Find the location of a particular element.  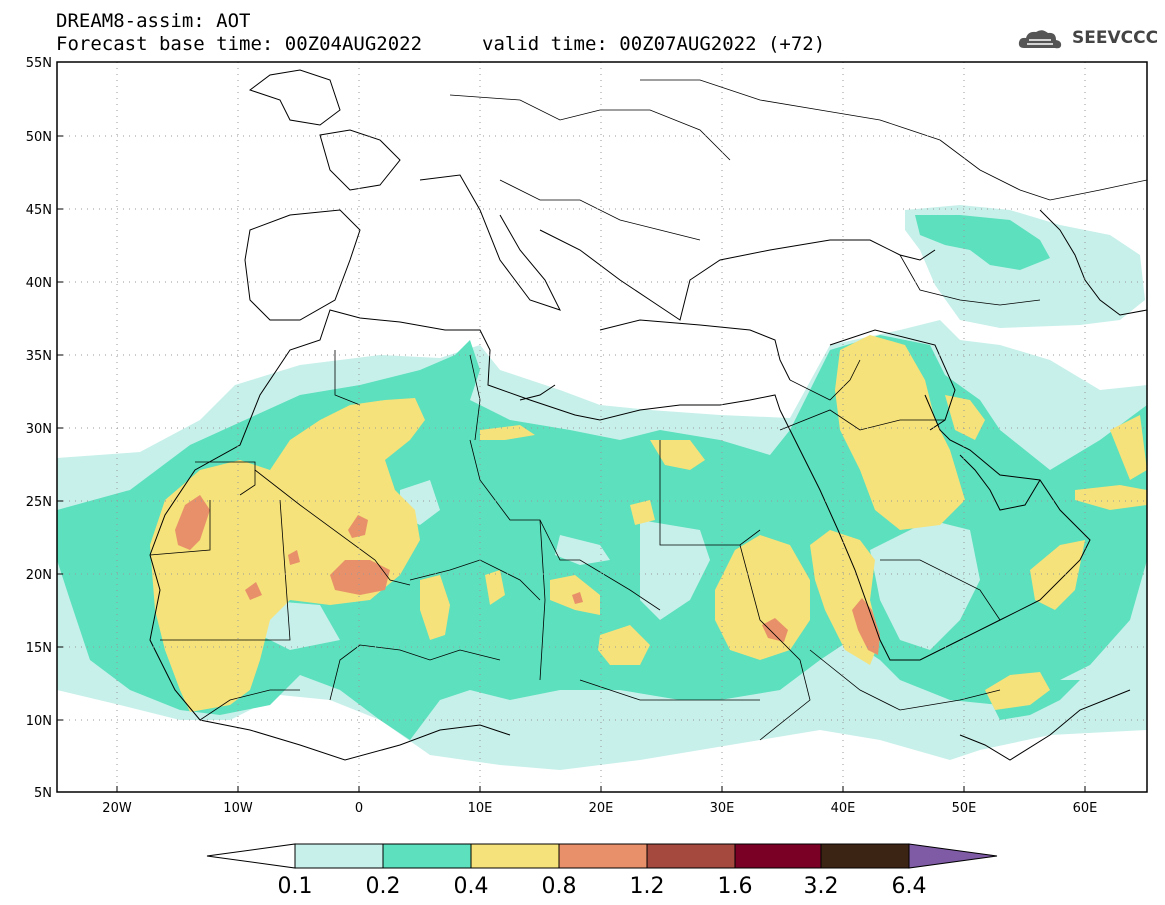

colorbar-label-3.2: 3.2 is located at coordinates (821, 886).